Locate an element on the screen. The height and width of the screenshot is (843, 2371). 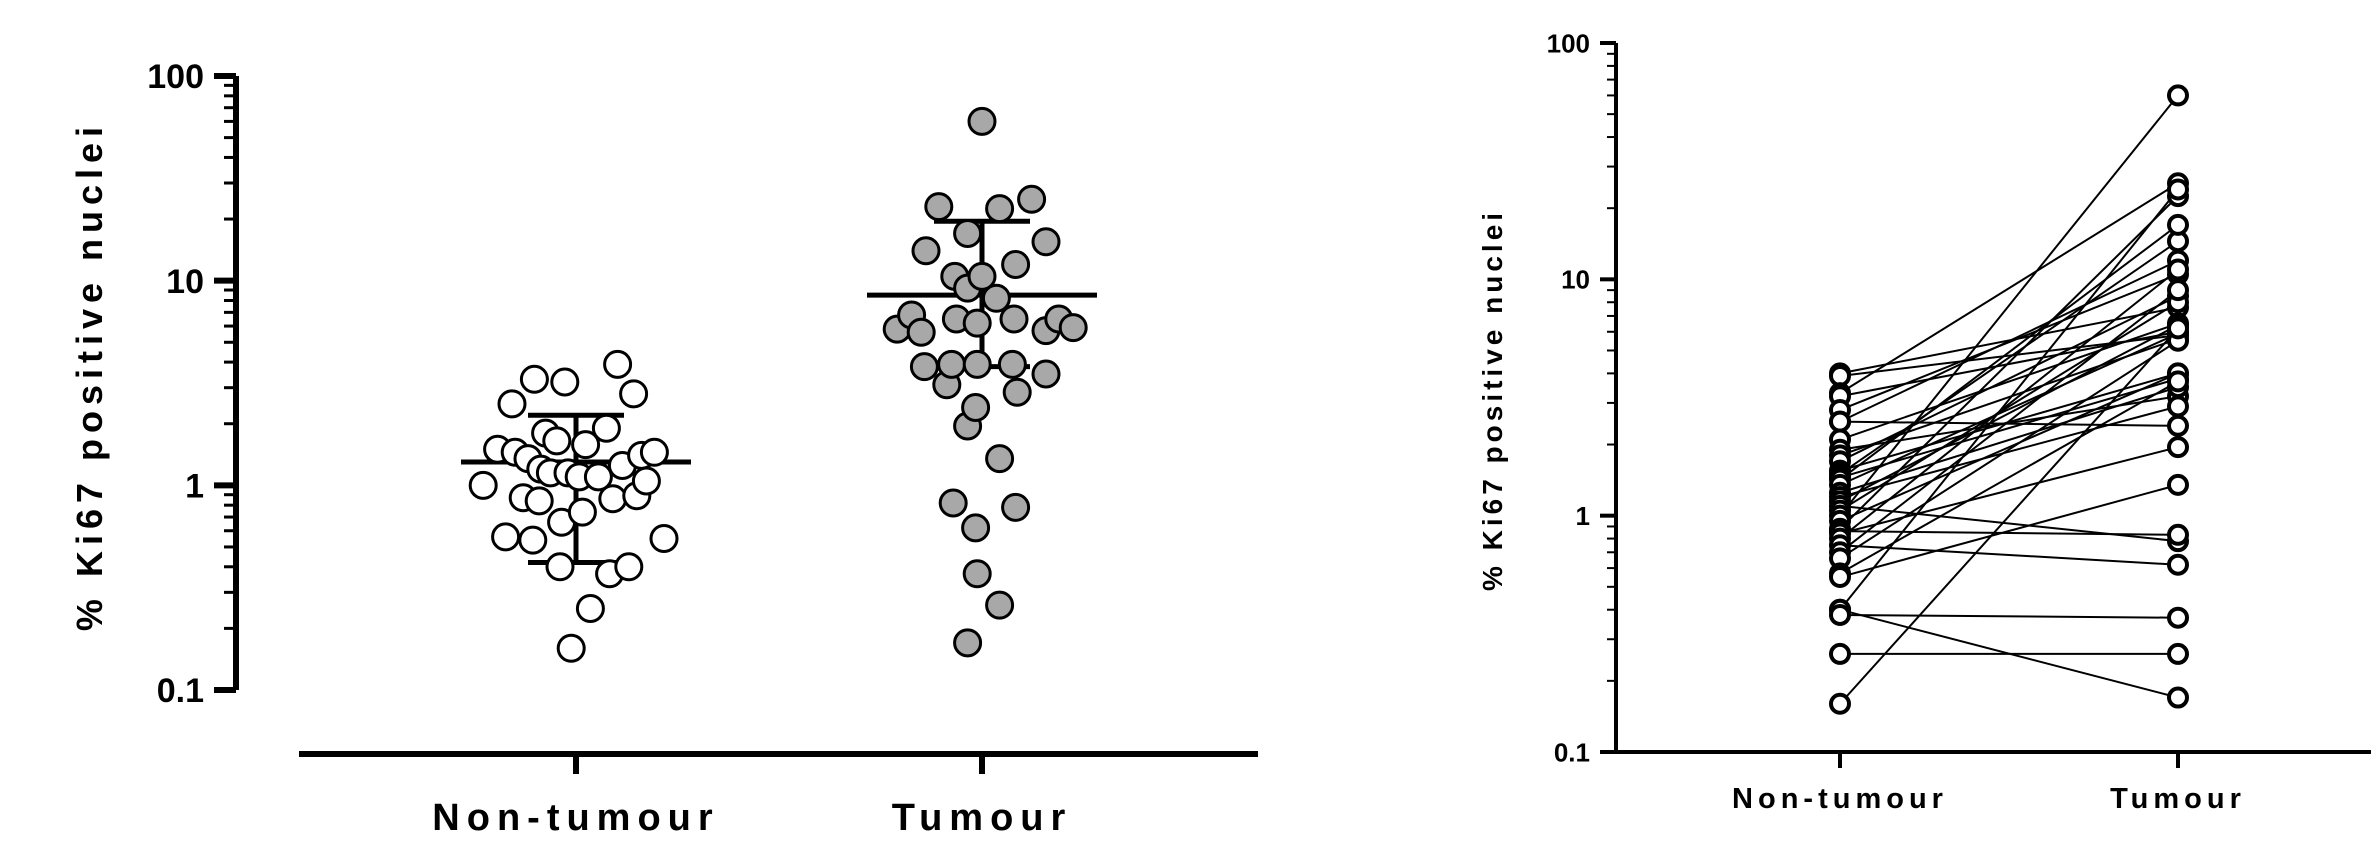
x-axis-ticks is located at coordinates (2009, 760).